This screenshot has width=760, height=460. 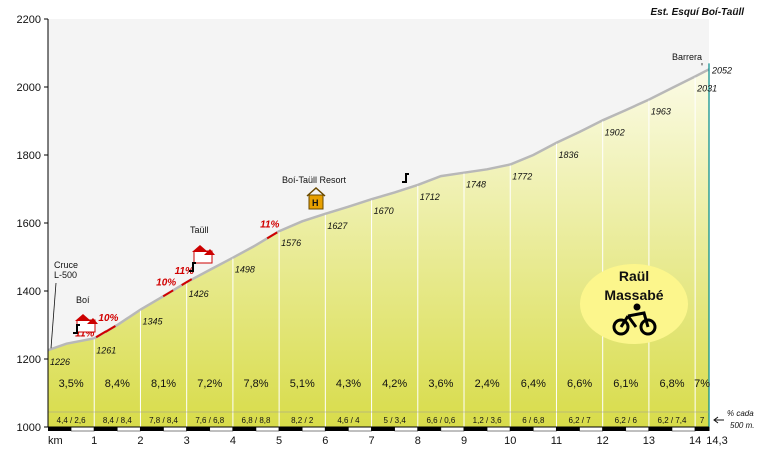 What do you see at coordinates (633, 295) in the screenshot?
I see `badge-name-2: Massabé` at bounding box center [633, 295].